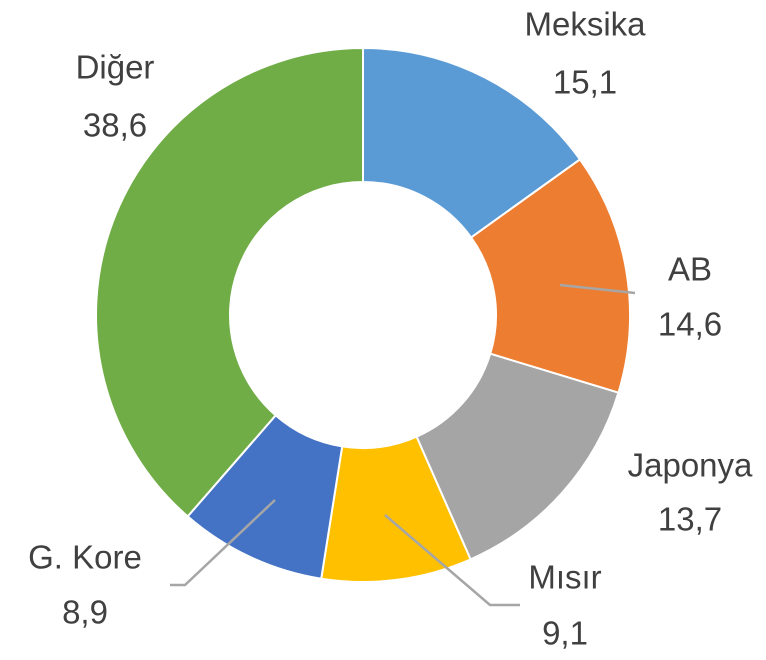  Describe the element at coordinates (690, 465) in the screenshot. I see `category-label: Japonya` at that location.